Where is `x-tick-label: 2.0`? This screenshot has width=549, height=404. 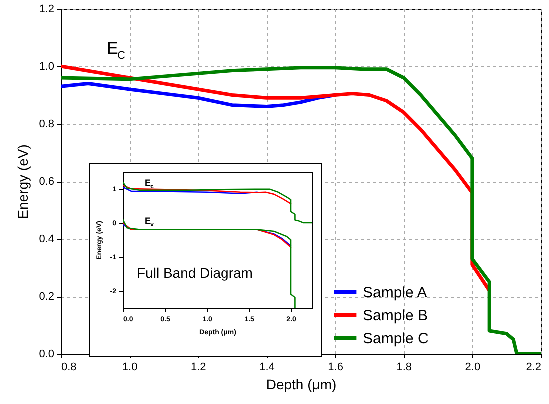
x-tick-label: 2.0 is located at coordinates (473, 368).